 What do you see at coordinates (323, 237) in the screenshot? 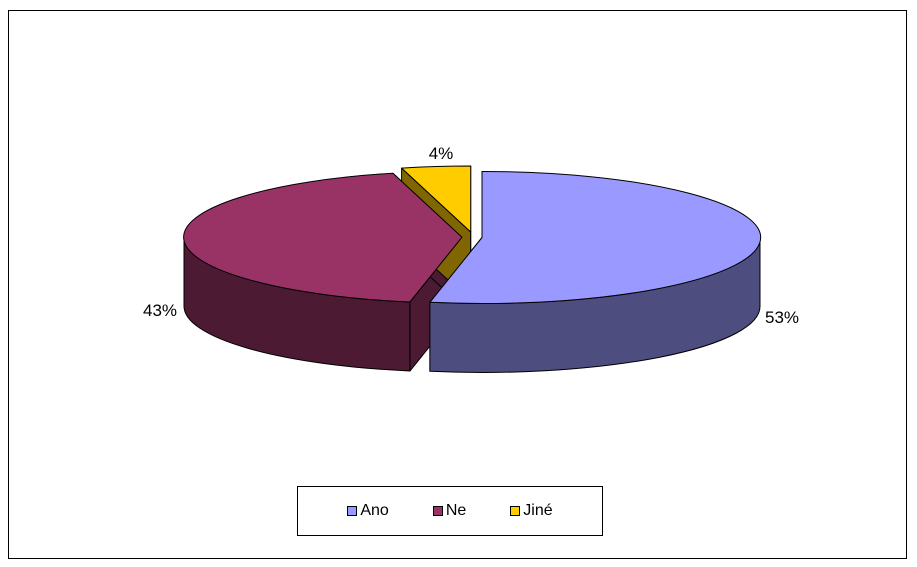
I see `pie-slice-ne` at bounding box center [323, 237].